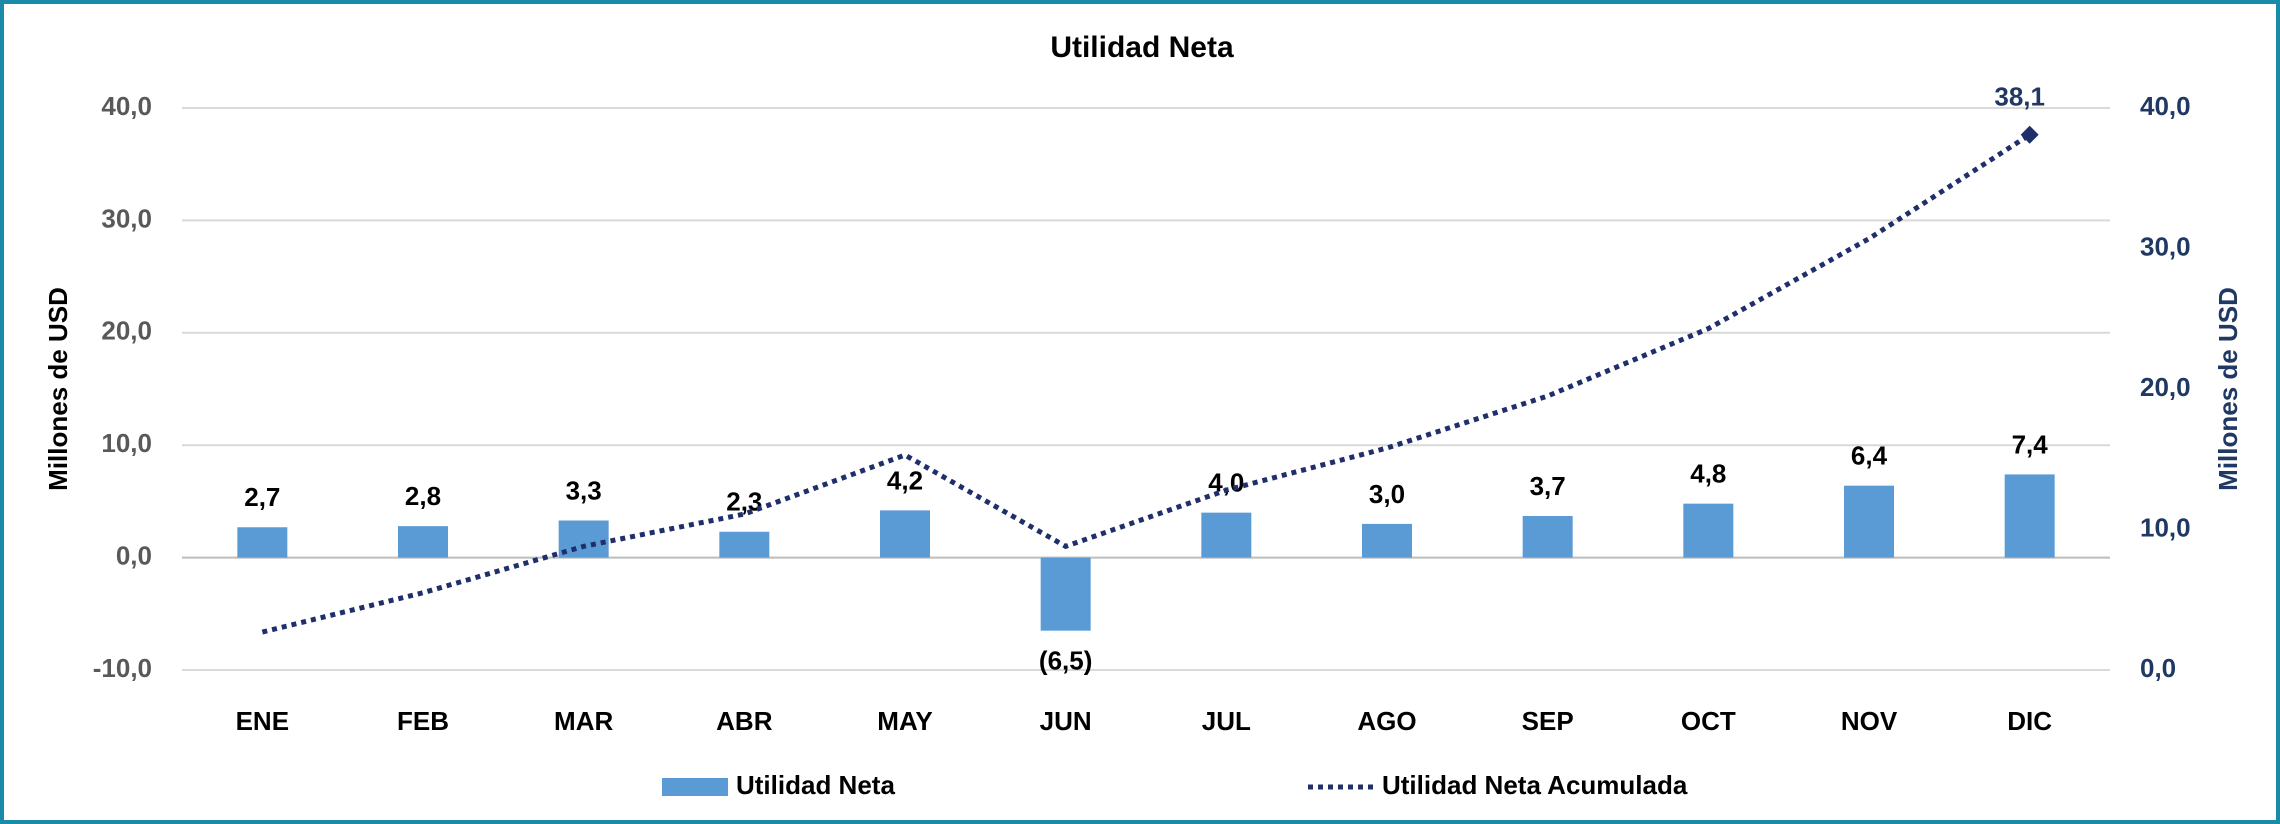 The image size is (2280, 824). What do you see at coordinates (126, 331) in the screenshot?
I see `y-tick-label: 20,0` at bounding box center [126, 331].